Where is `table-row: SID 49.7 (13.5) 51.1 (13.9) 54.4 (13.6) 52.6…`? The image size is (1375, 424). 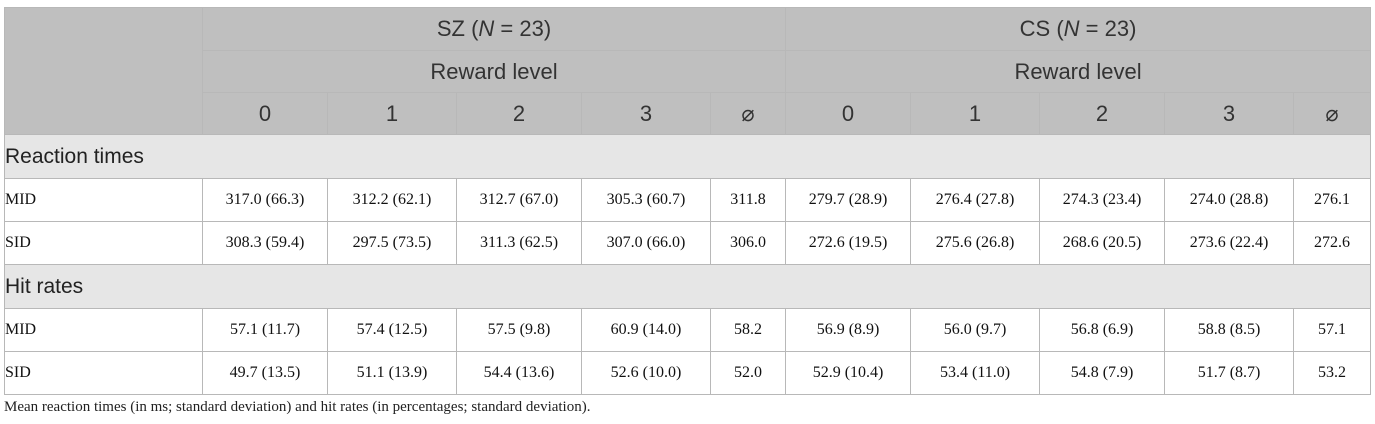 table-row: SID 49.7 (13.5) 51.1 (13.9) 54.4 (13.6) 52.6… is located at coordinates (688, 373).